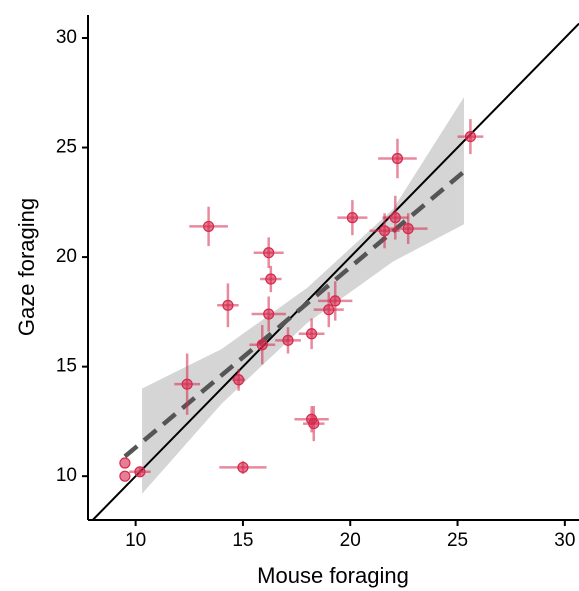 This screenshot has height=591, width=579. What do you see at coordinates (135, 540) in the screenshot?
I see `x-tick-label: 10` at bounding box center [135, 540].